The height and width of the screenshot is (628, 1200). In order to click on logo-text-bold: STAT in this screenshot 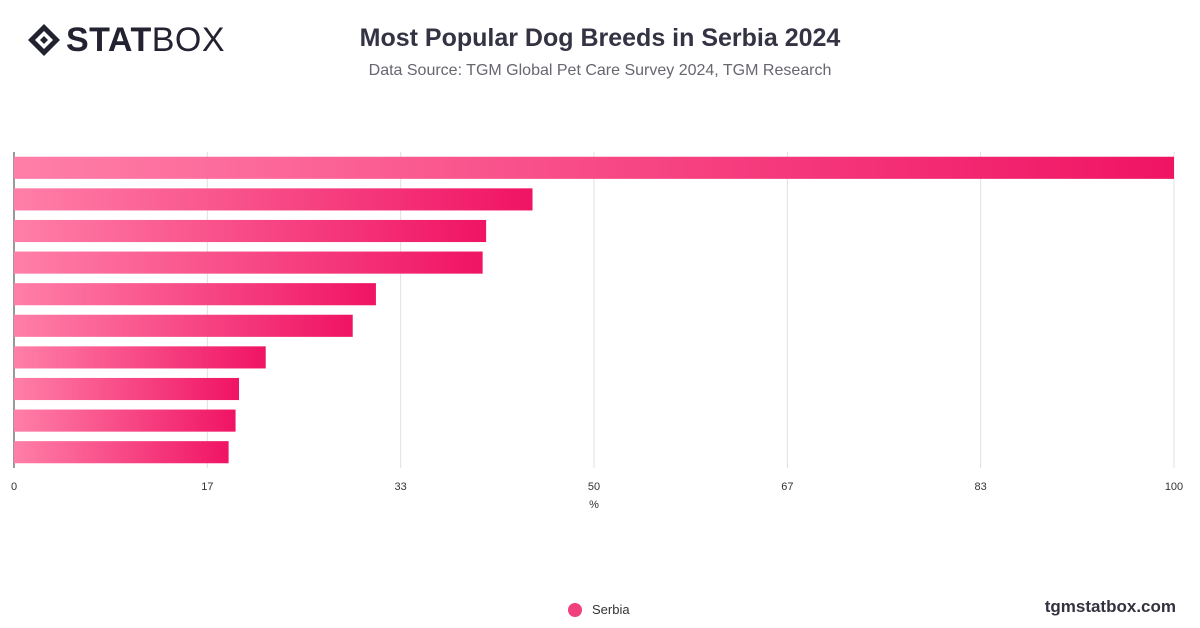, I will do `click(109, 40)`.